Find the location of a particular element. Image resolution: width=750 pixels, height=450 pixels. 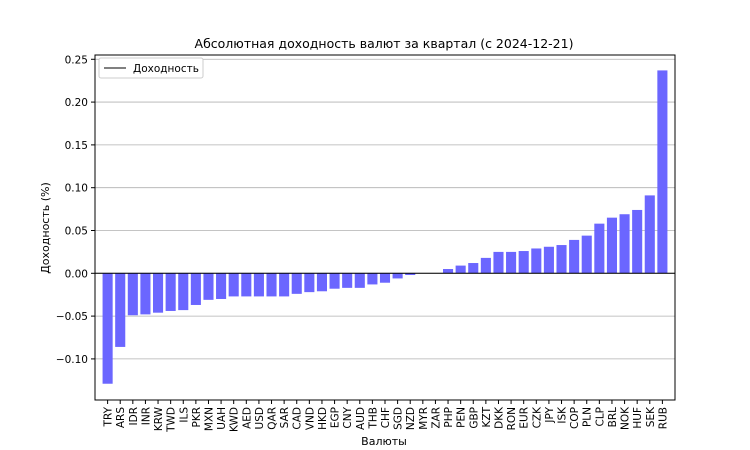

x-tick-label: ILS is located at coordinates (184, 415).